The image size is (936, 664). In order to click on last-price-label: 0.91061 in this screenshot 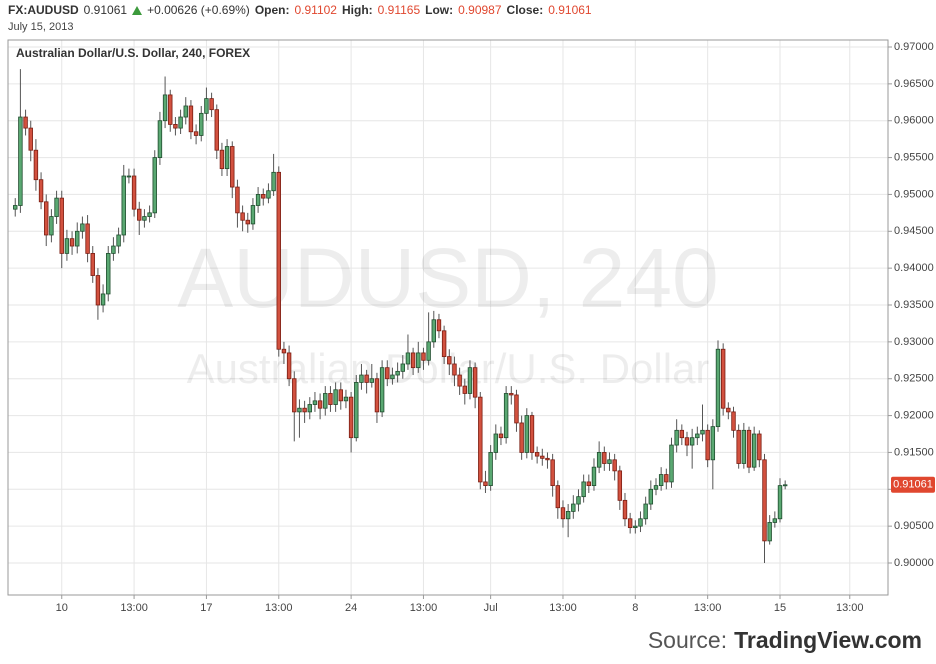, I will do `click(913, 485)`.